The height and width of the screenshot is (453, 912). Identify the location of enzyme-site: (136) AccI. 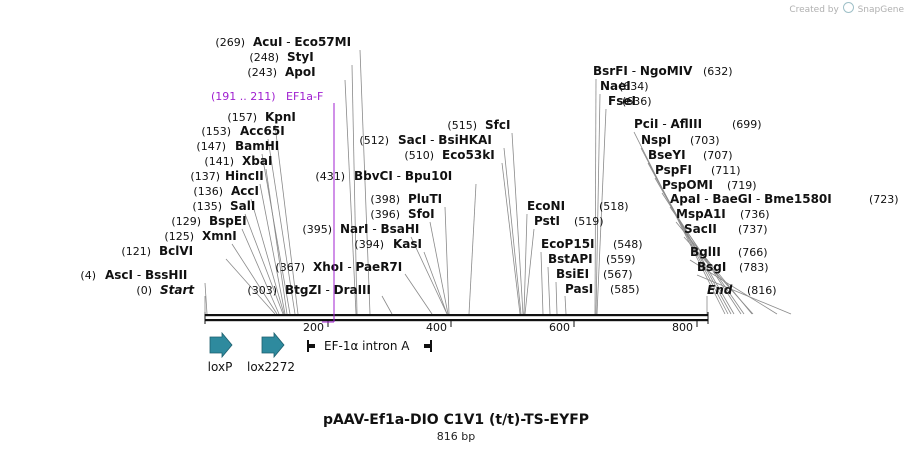
(226, 191).